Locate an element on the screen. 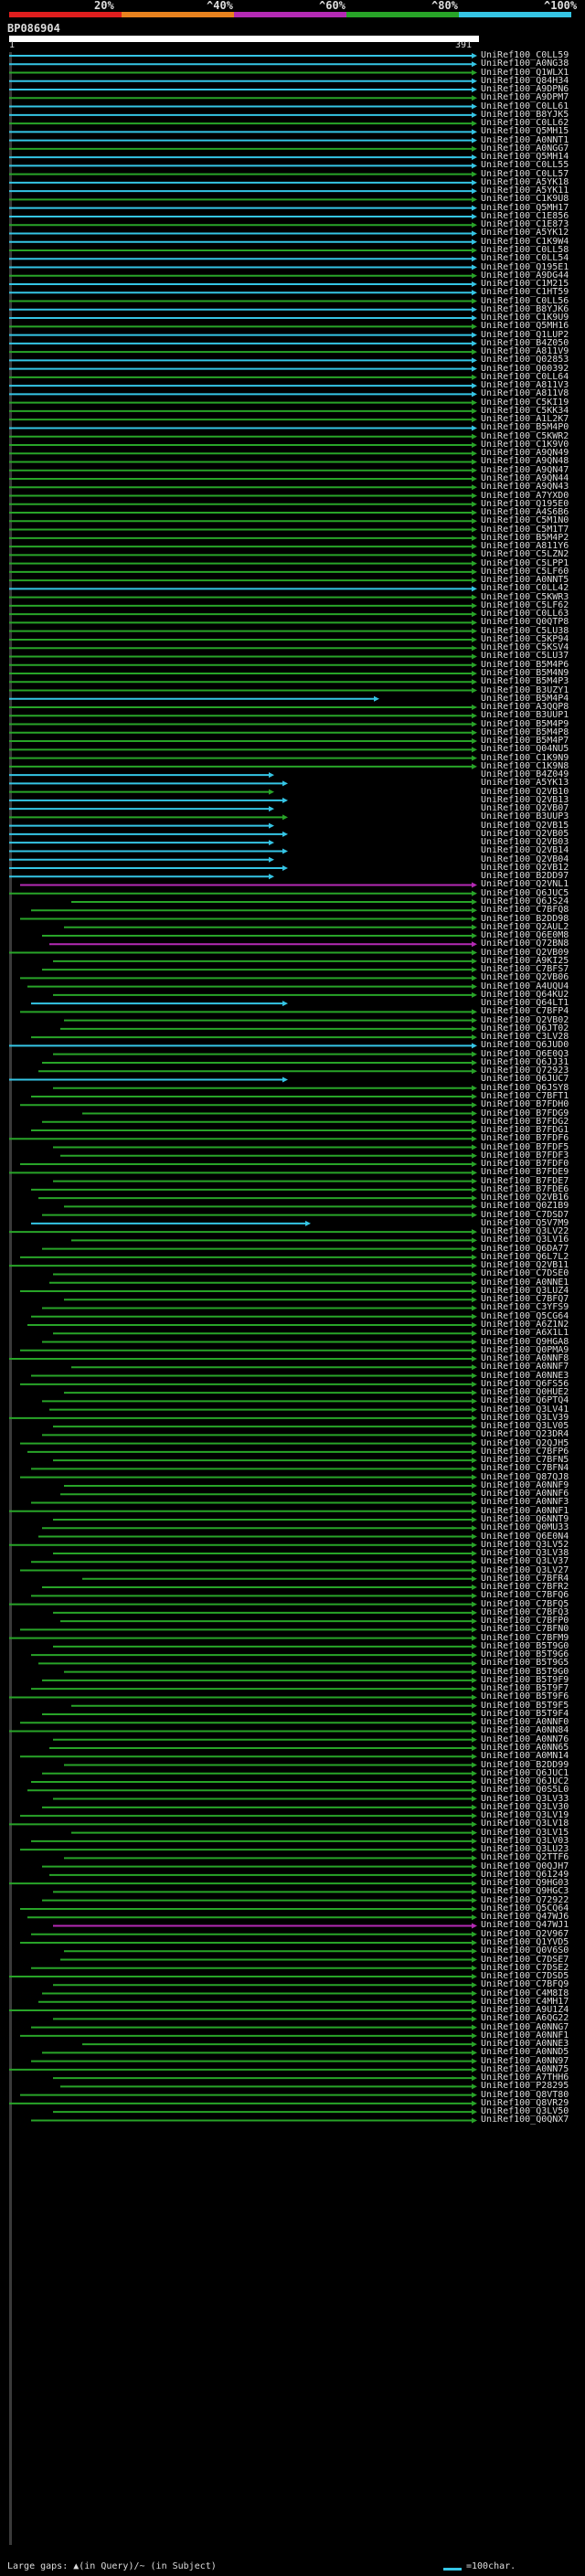 This screenshot has width=585, height=2576. hit-label: UniRef100_Q61249 is located at coordinates (525, 1874).